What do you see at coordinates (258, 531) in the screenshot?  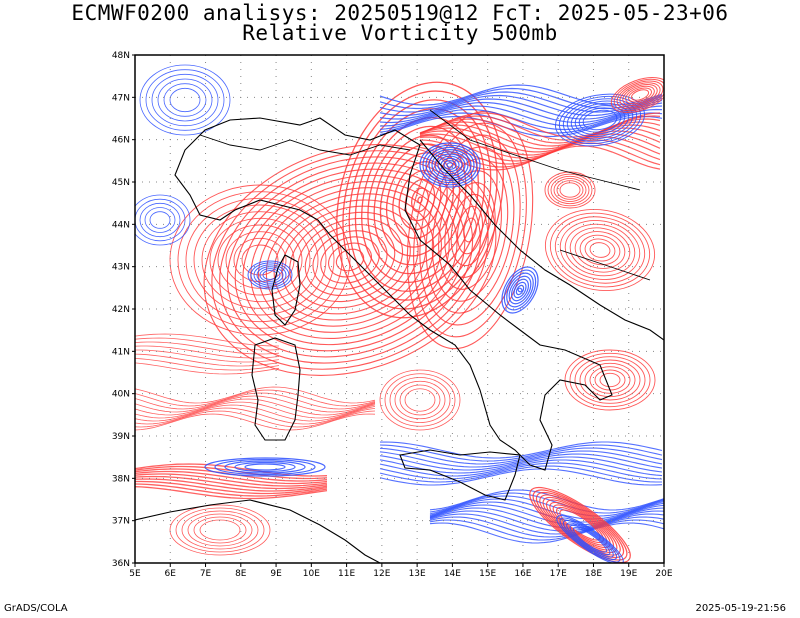 I see `africa-coastline` at bounding box center [258, 531].